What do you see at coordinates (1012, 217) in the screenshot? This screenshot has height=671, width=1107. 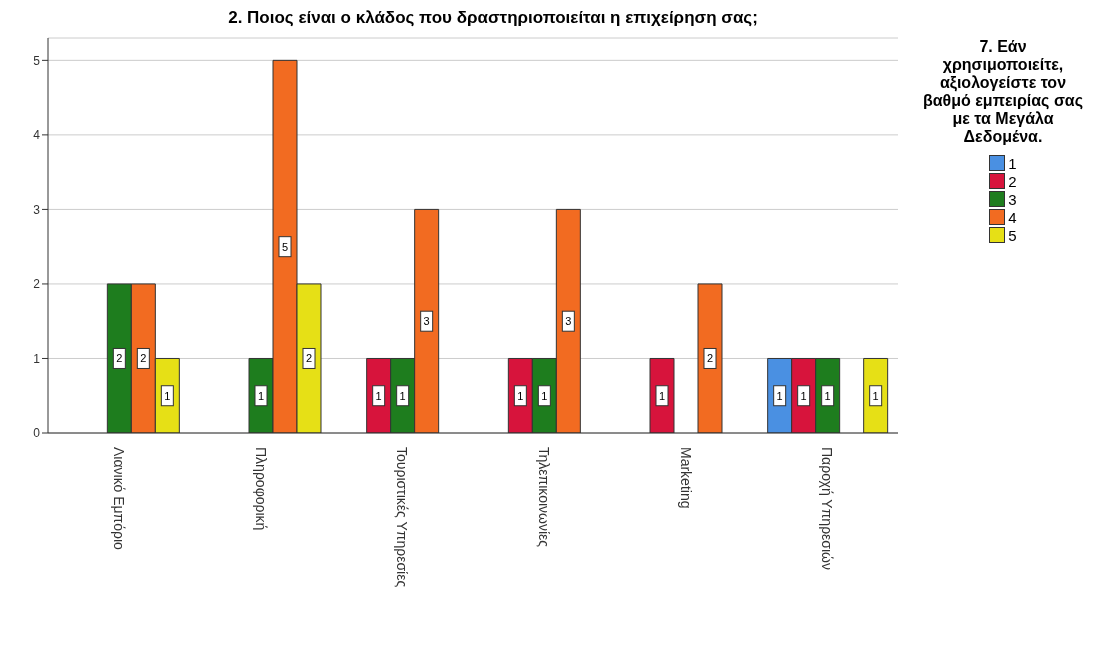 I see `legend-label: 4` at bounding box center [1012, 217].